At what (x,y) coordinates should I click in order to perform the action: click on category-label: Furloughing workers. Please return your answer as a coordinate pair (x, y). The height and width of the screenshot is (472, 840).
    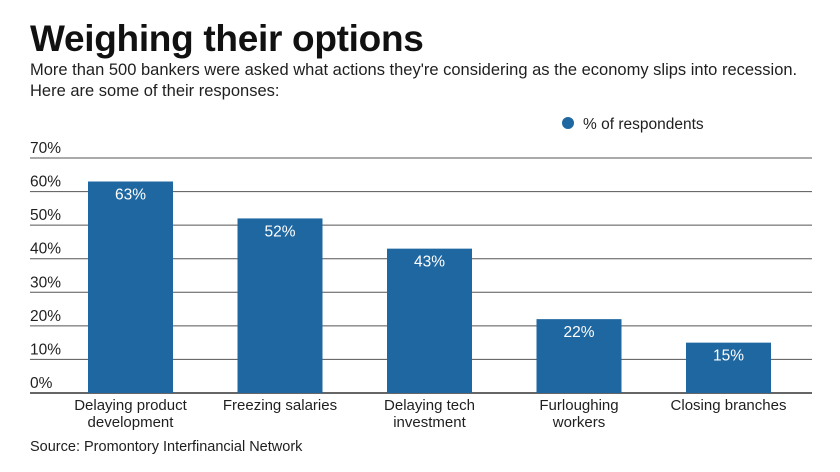
    Looking at the image, I should click on (578, 414).